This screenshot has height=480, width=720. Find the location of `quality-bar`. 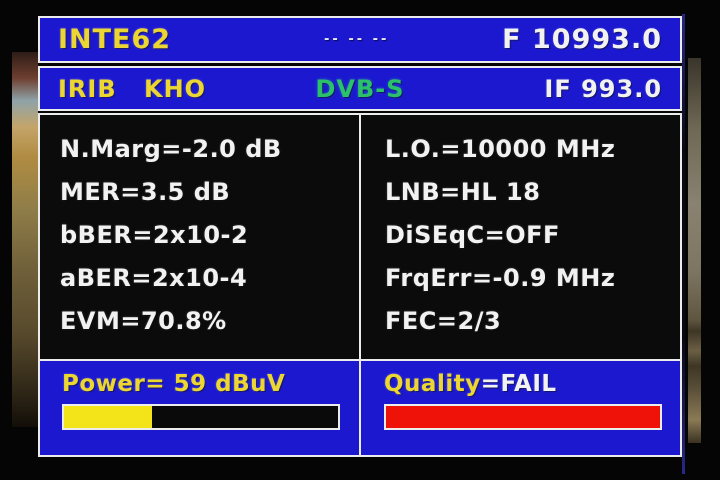

quality-bar is located at coordinates (523, 417).